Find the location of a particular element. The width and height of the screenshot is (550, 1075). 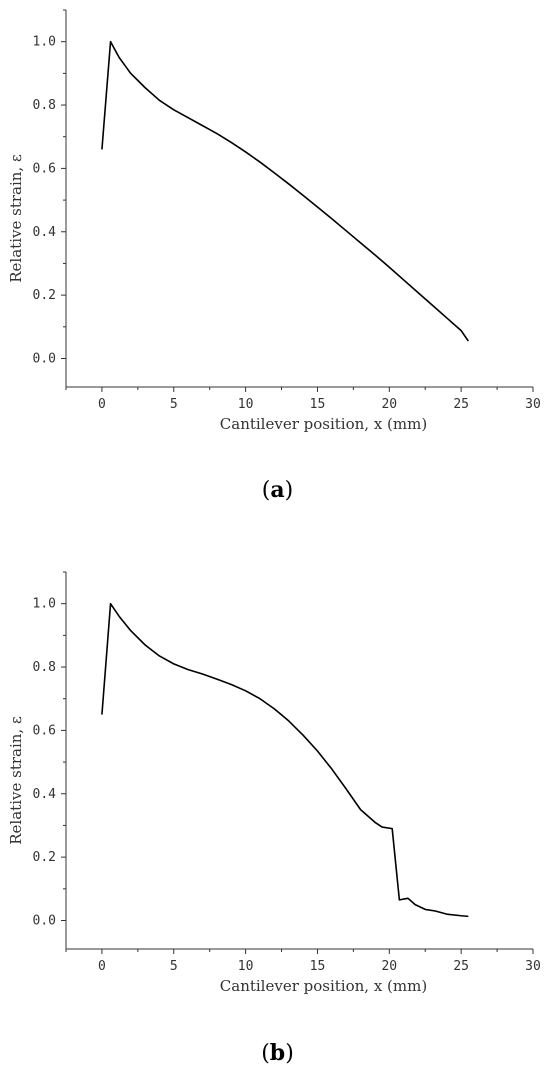

panel-letter: a is located at coordinates (277, 490).